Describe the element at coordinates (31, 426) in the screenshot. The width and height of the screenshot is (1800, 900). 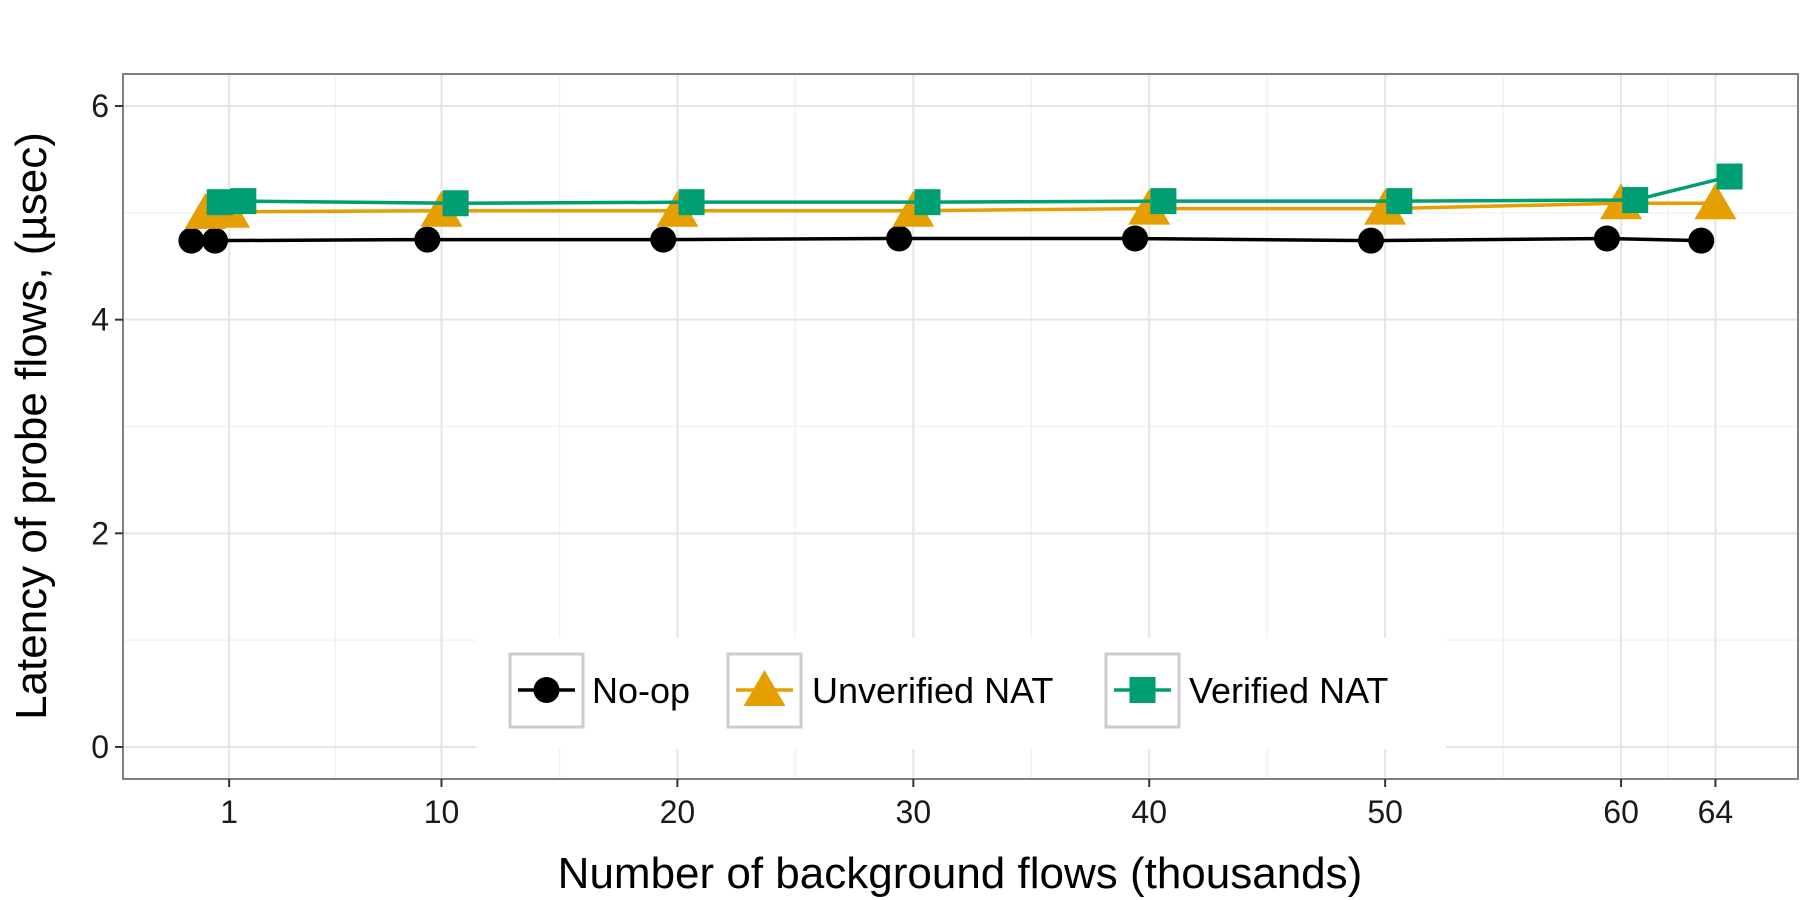
I see `y-axis-title: Latency of probe flows, (µsec)` at that location.